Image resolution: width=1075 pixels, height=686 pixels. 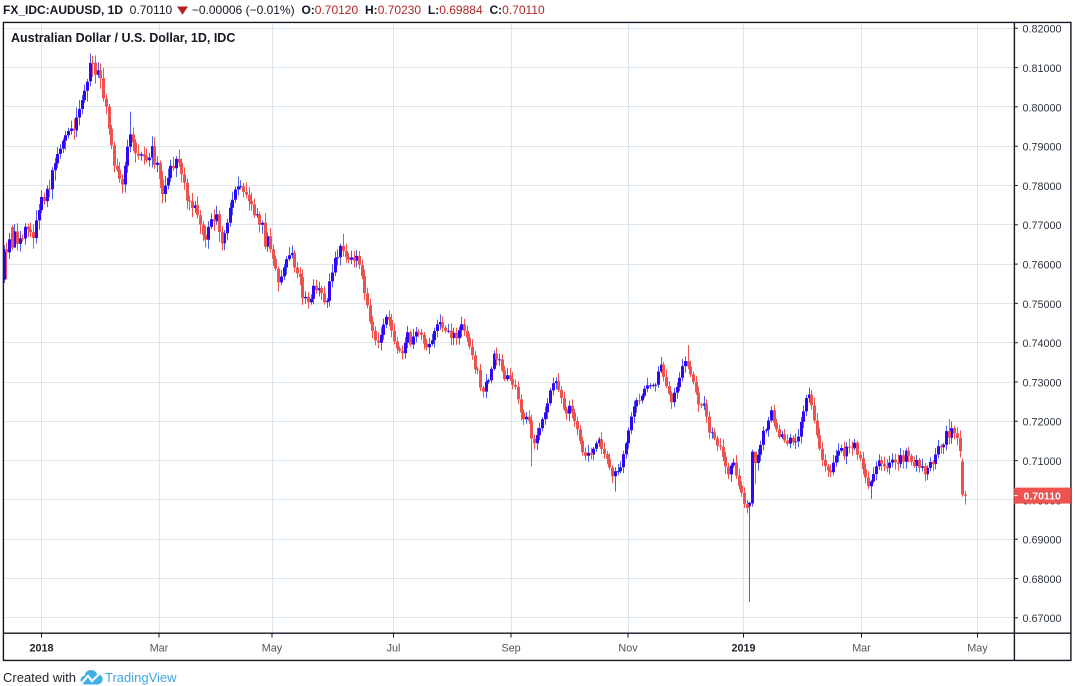 I want to click on svg-text: 2019, so click(x=743, y=649).